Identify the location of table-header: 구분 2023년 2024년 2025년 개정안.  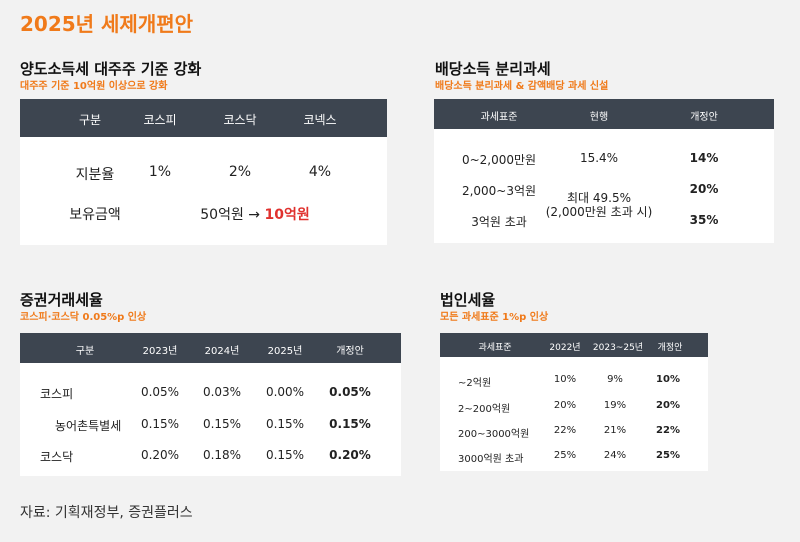
(210, 348).